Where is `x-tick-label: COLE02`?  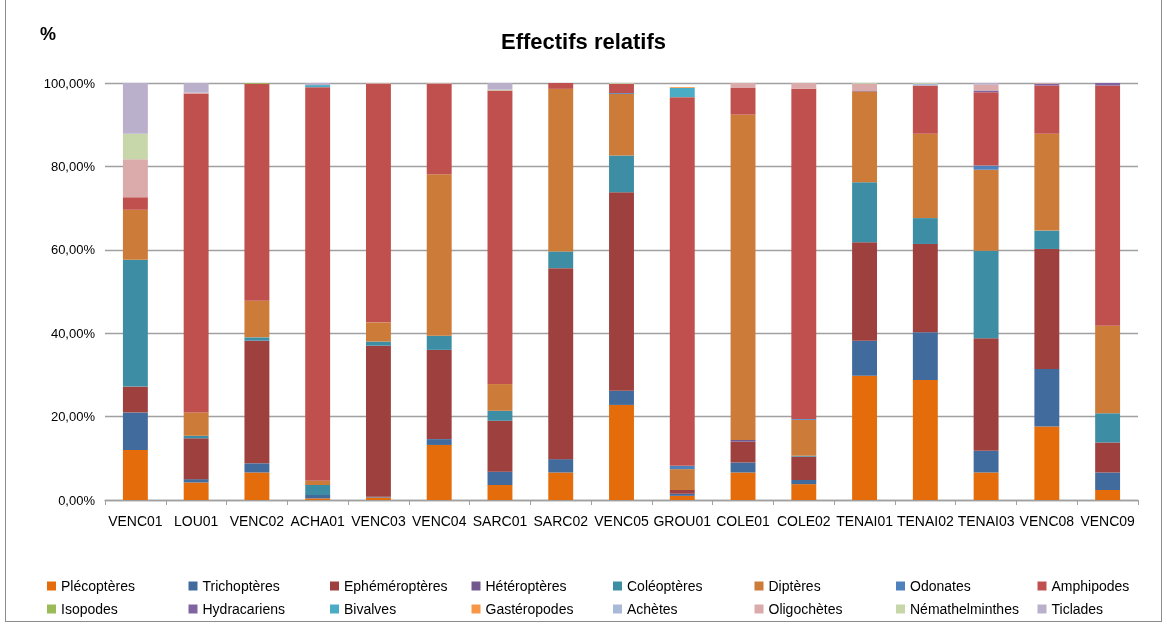
x-tick-label: COLE02 is located at coordinates (803, 521).